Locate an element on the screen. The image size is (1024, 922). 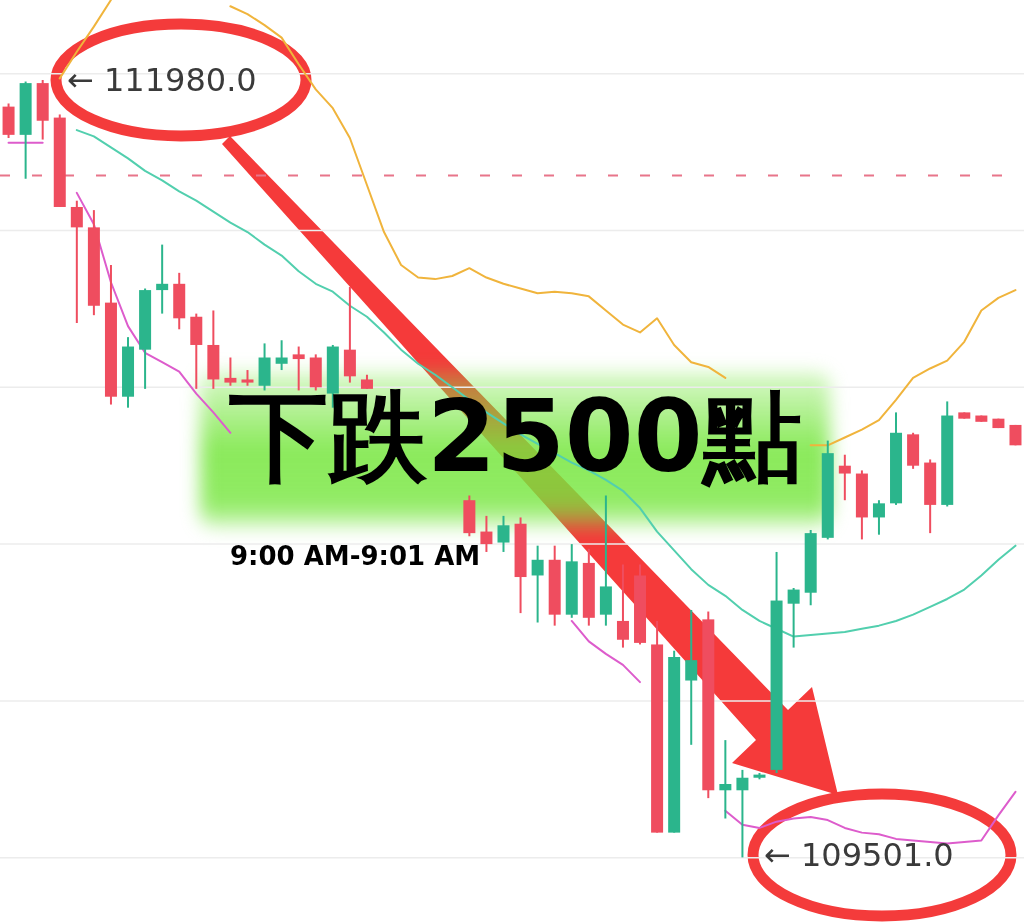
text: 9:00 AM-9:01 AM is located at coordinates (355, 556).